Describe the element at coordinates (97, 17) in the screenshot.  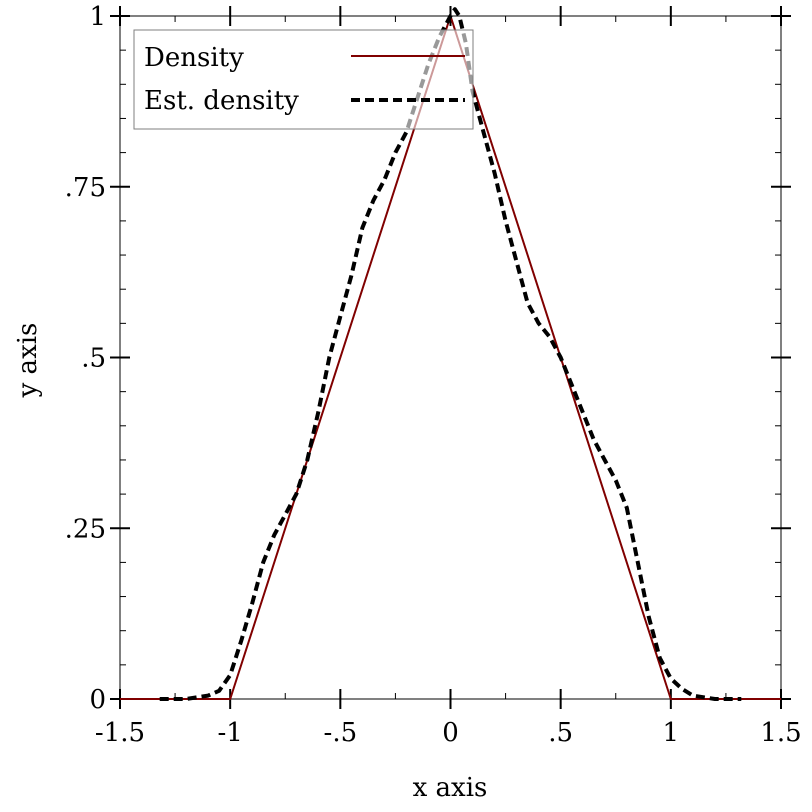
I see `y-tick-label: 1` at that location.